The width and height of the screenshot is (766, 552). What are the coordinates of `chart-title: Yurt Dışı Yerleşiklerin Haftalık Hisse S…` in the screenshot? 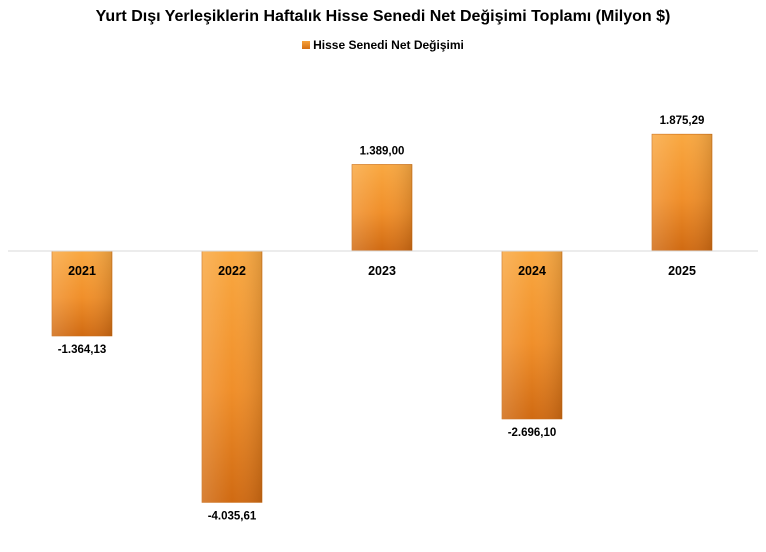 It's located at (383, 16).